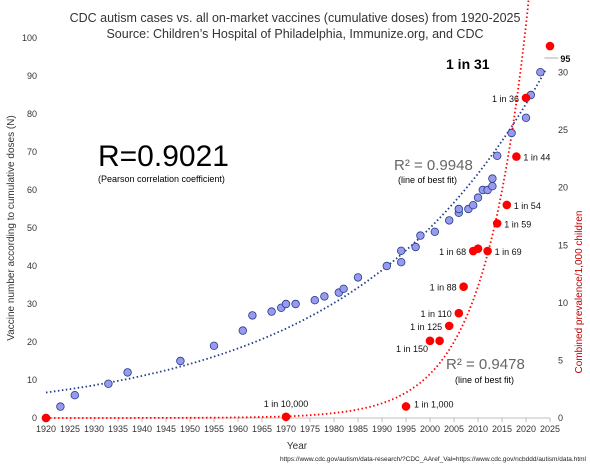 This screenshot has width=590, height=471. What do you see at coordinates (310, 429) in the screenshot?
I see `x-tick-label: 1975` at bounding box center [310, 429].